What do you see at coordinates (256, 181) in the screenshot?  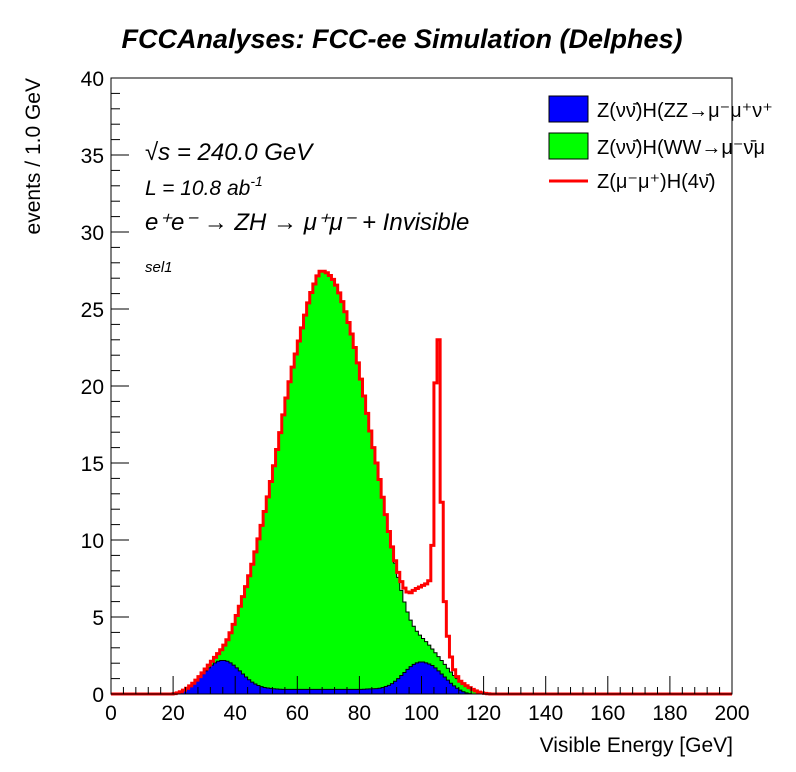 I see `luminosity-exponent: -1` at bounding box center [256, 181].